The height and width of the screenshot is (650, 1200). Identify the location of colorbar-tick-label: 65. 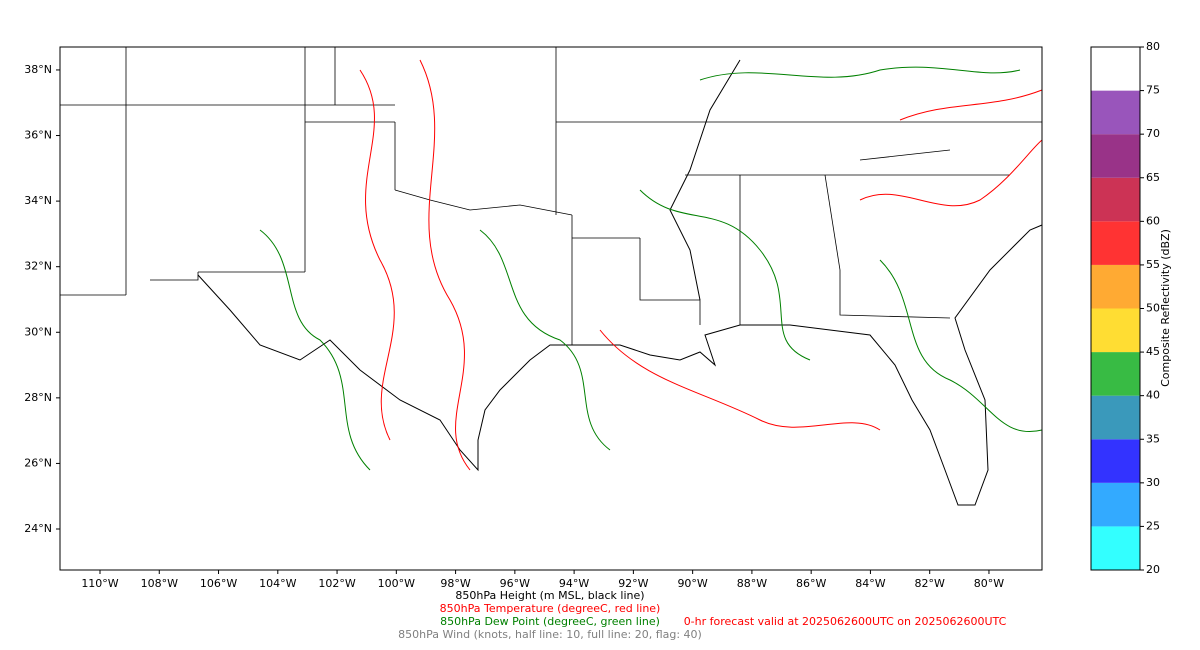
(1153, 177).